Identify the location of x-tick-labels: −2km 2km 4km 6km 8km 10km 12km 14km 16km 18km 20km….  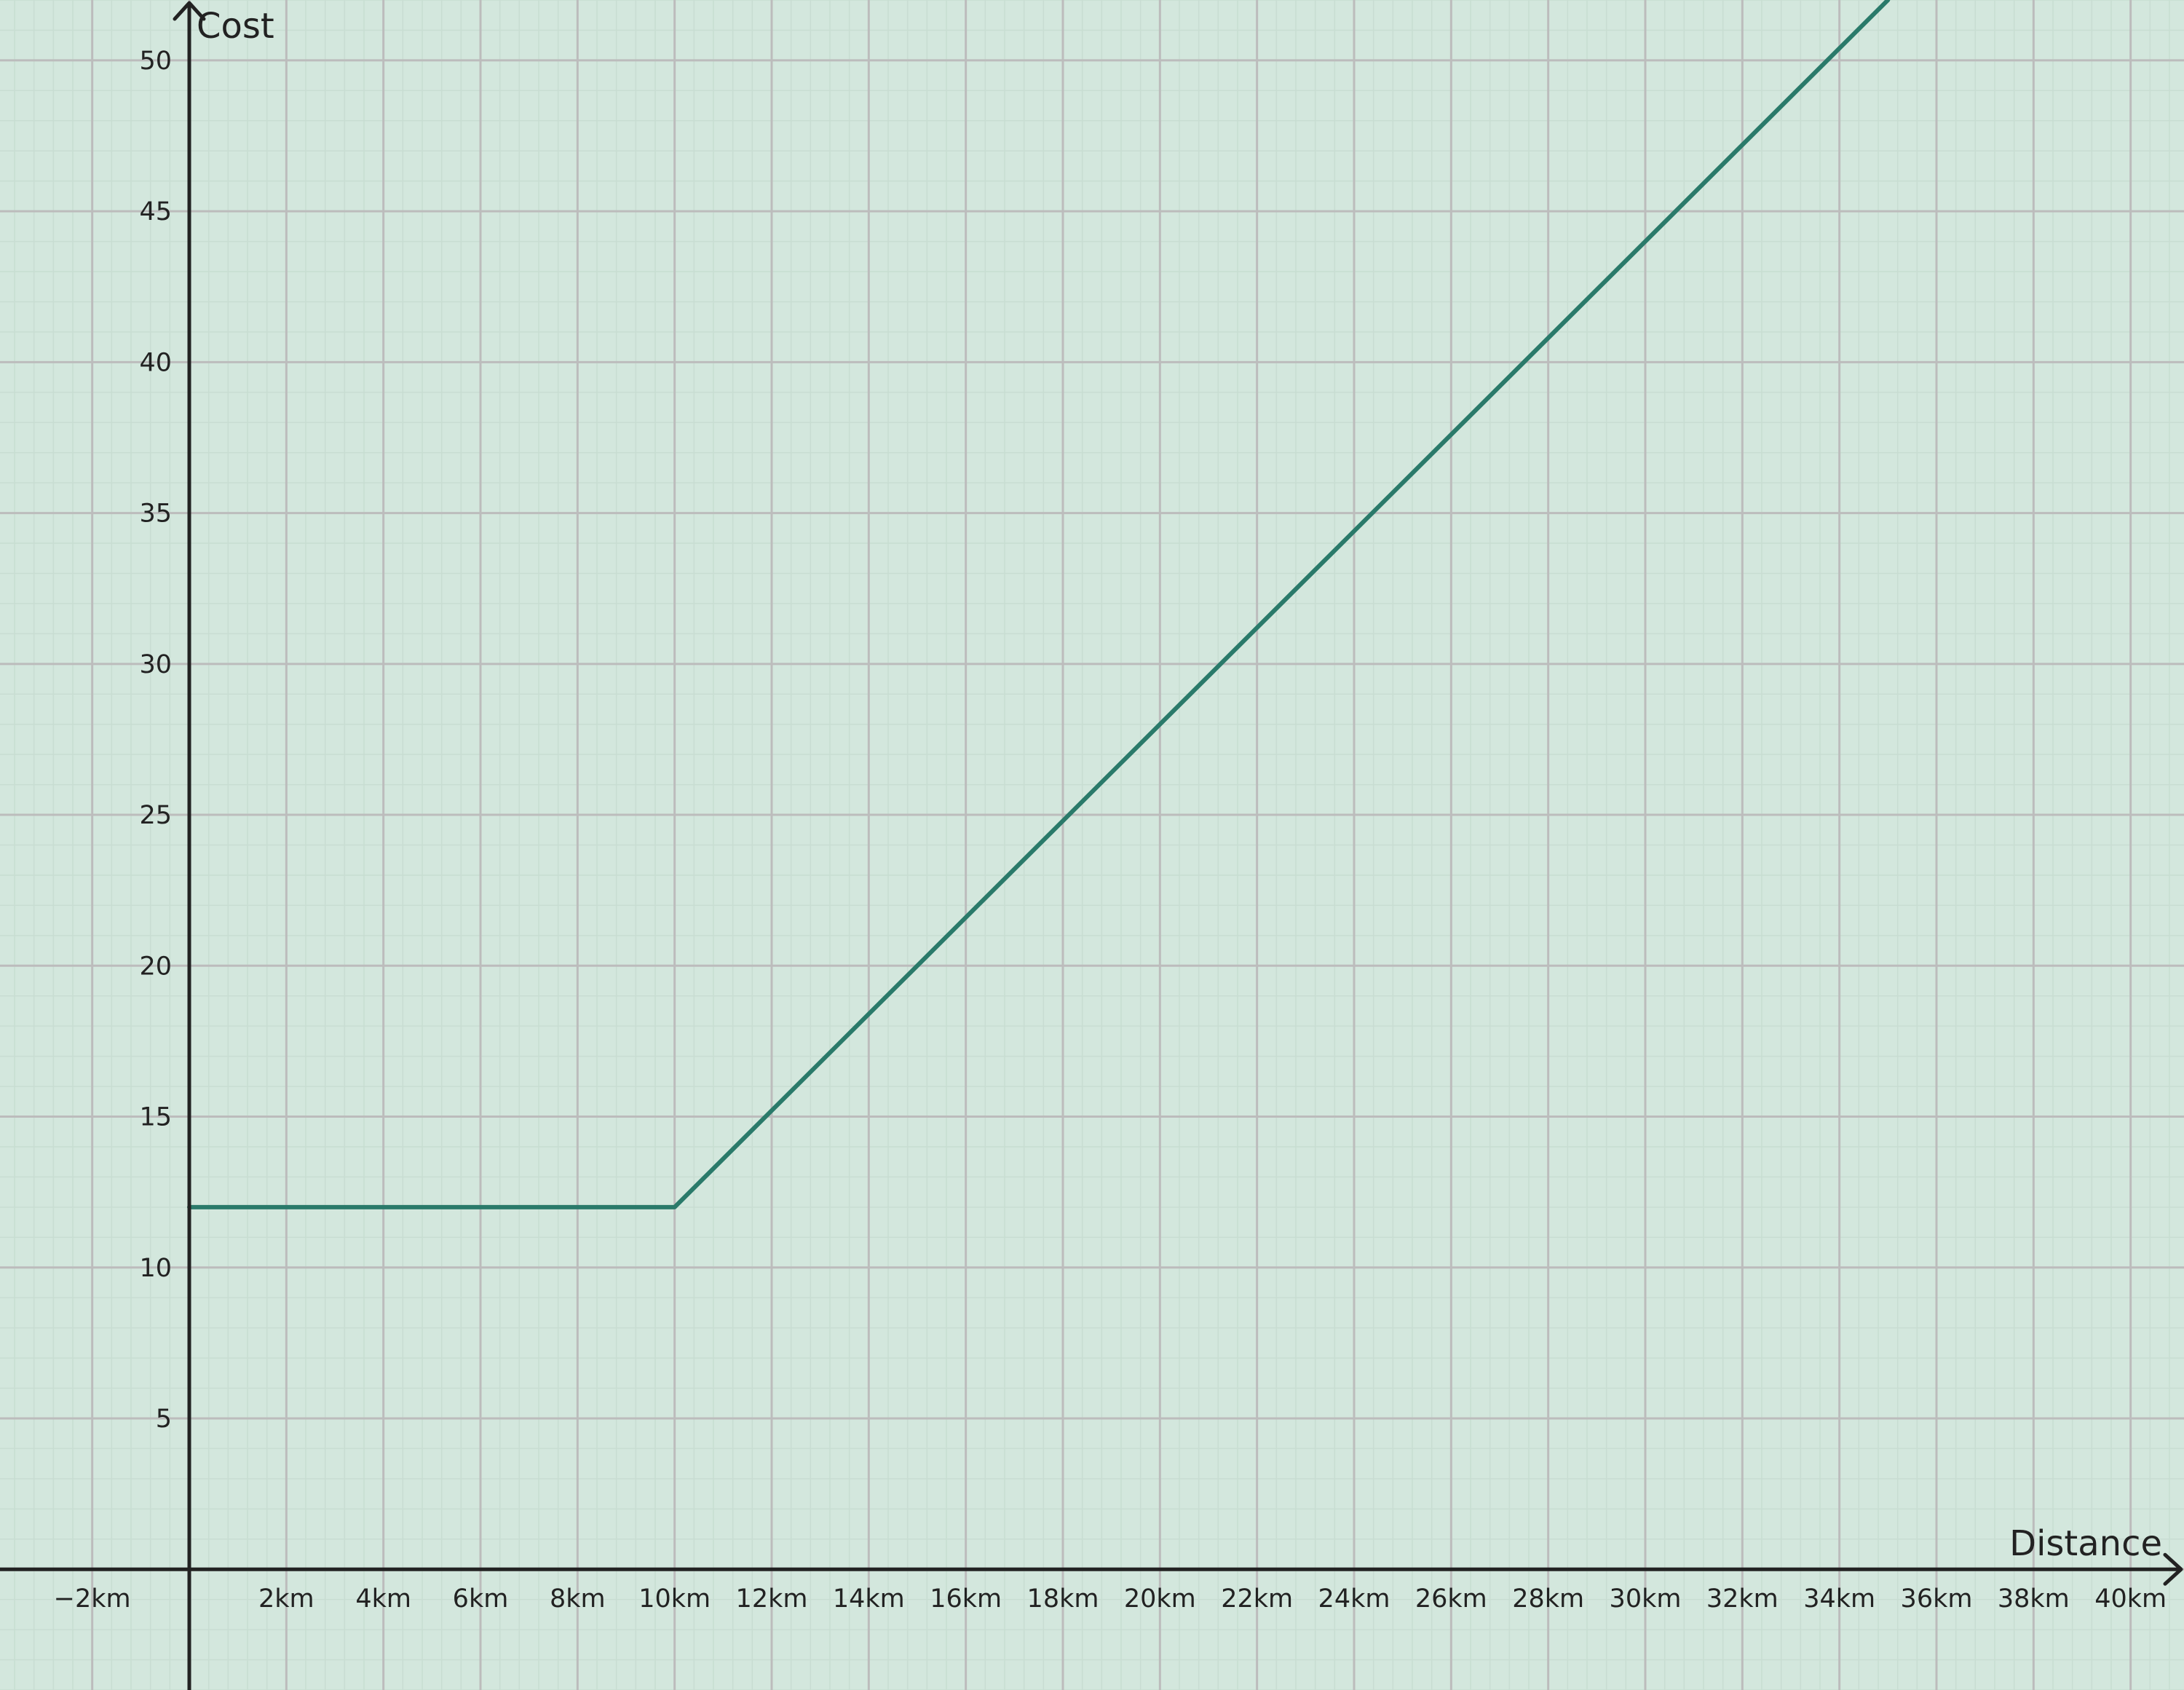
(1110, 1599).